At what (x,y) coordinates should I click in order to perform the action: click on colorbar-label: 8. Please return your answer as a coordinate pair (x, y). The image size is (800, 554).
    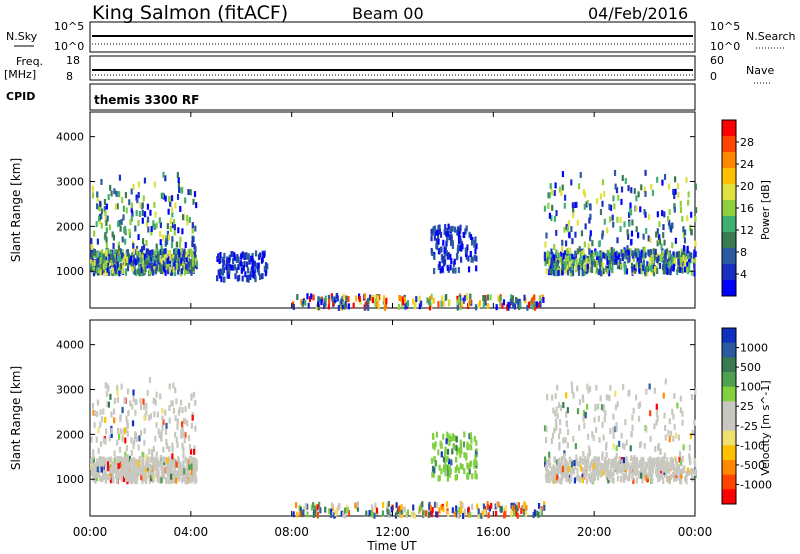
    Looking at the image, I should click on (743, 252).